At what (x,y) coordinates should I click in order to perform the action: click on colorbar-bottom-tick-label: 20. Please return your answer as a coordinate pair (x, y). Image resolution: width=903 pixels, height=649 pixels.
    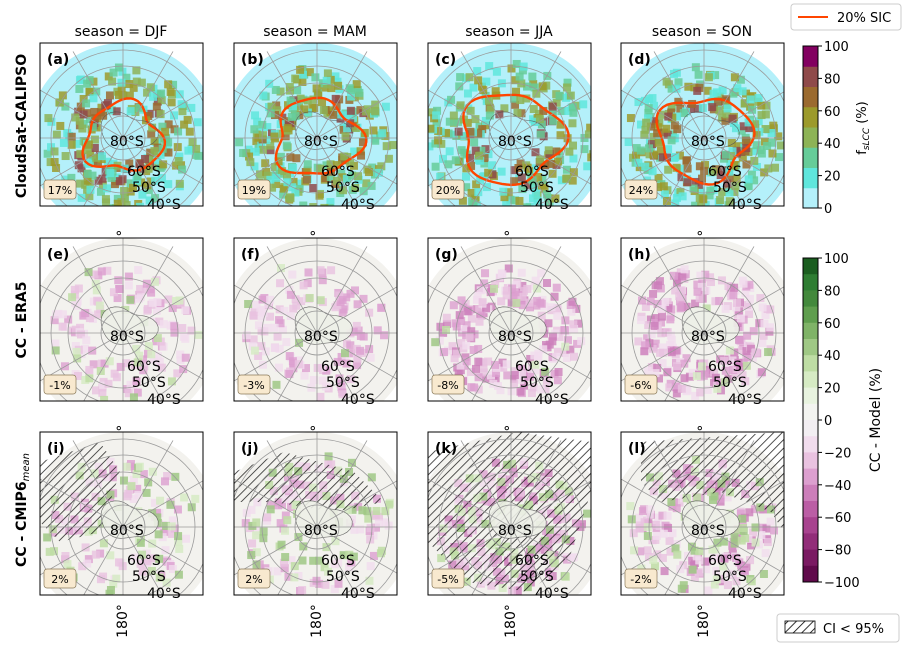
    Looking at the image, I should click on (832, 389).